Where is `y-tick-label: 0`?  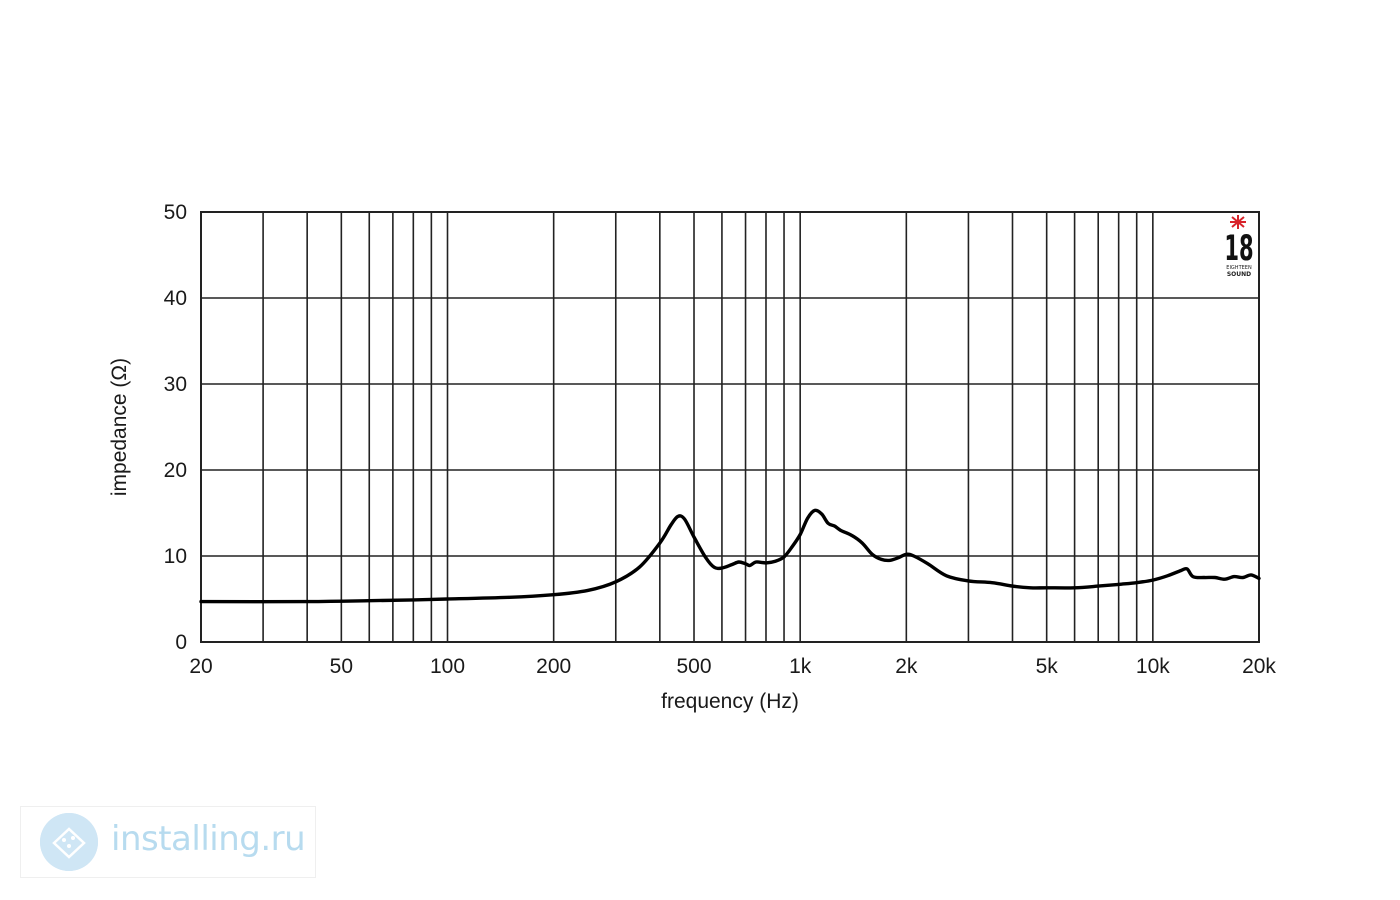
y-tick-label: 0 is located at coordinates (181, 642).